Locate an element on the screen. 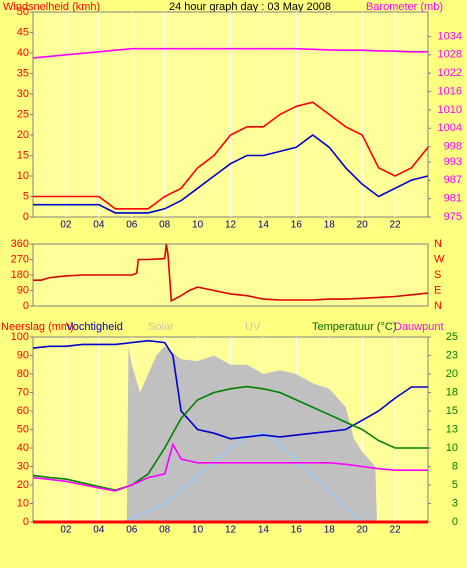 Image resolution: width=467 pixels, height=568 pixels. y2-tick-label: 998 is located at coordinates (453, 147).